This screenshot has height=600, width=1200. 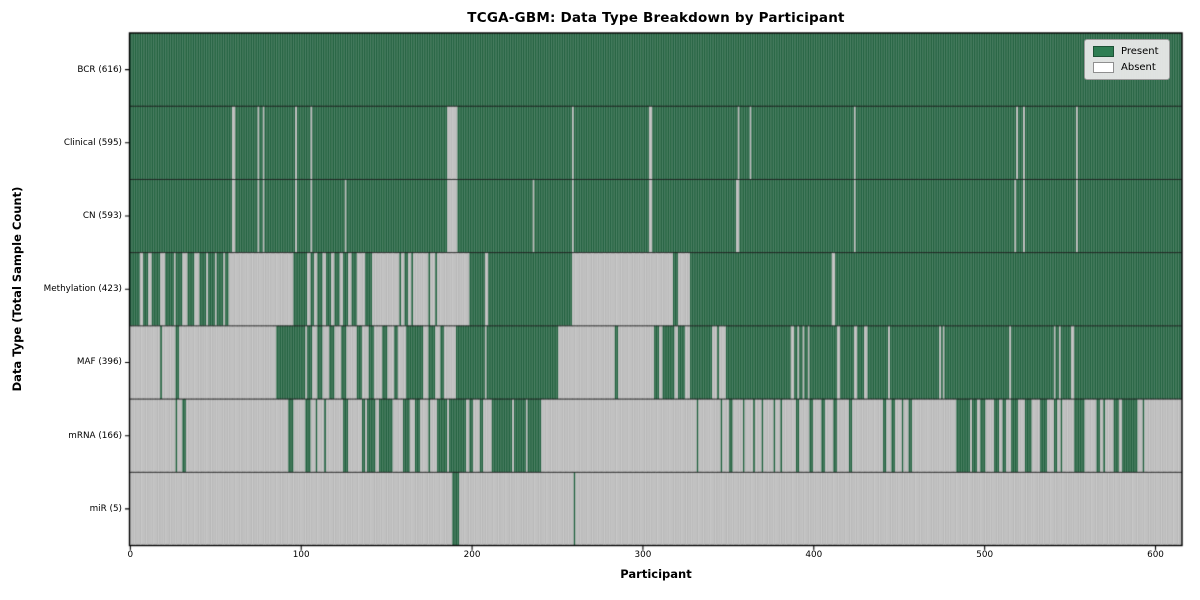 What do you see at coordinates (656, 574) in the screenshot?
I see `x-axis-label: Participant` at bounding box center [656, 574].